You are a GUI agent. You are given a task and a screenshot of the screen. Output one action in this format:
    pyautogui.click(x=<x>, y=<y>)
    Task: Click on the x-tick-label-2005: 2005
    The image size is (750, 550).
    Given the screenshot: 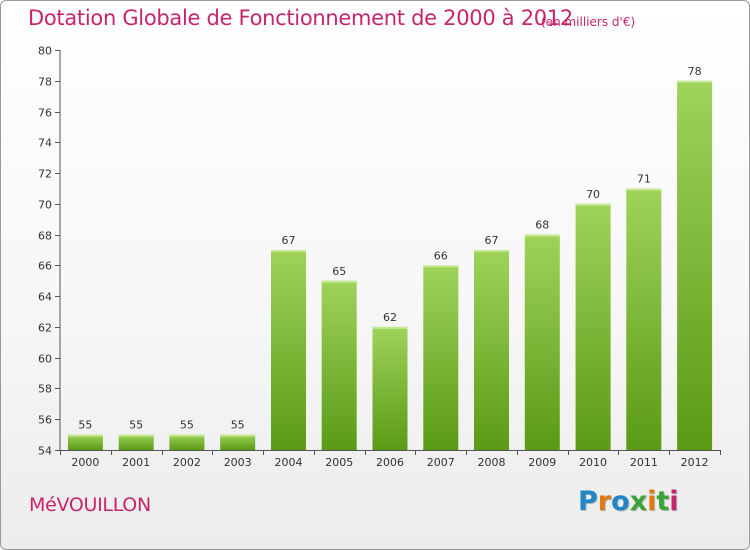 What is the action you would take?
    pyautogui.click(x=339, y=462)
    